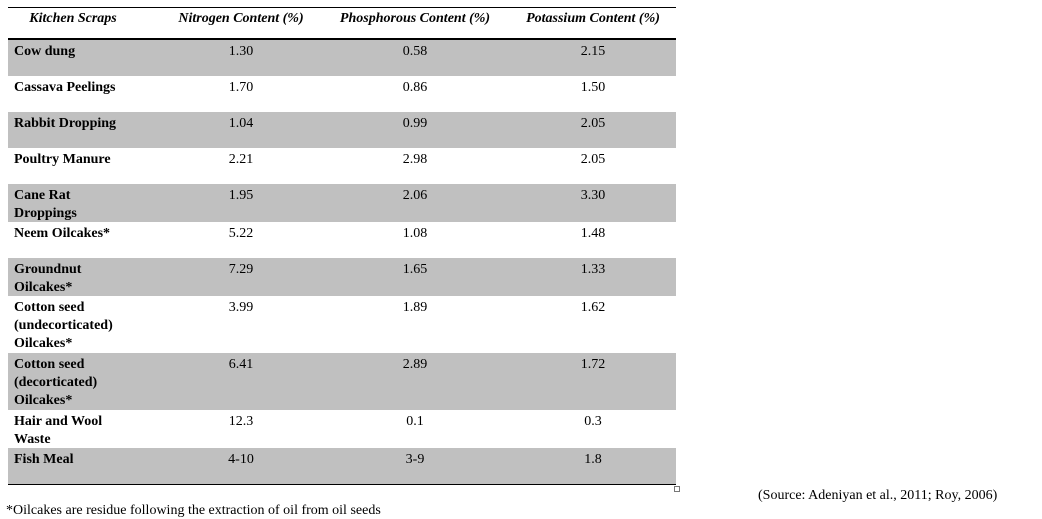 This screenshot has height=519, width=1042. What do you see at coordinates (73, 18) in the screenshot?
I see `column-header: Kitchen Scraps` at bounding box center [73, 18].